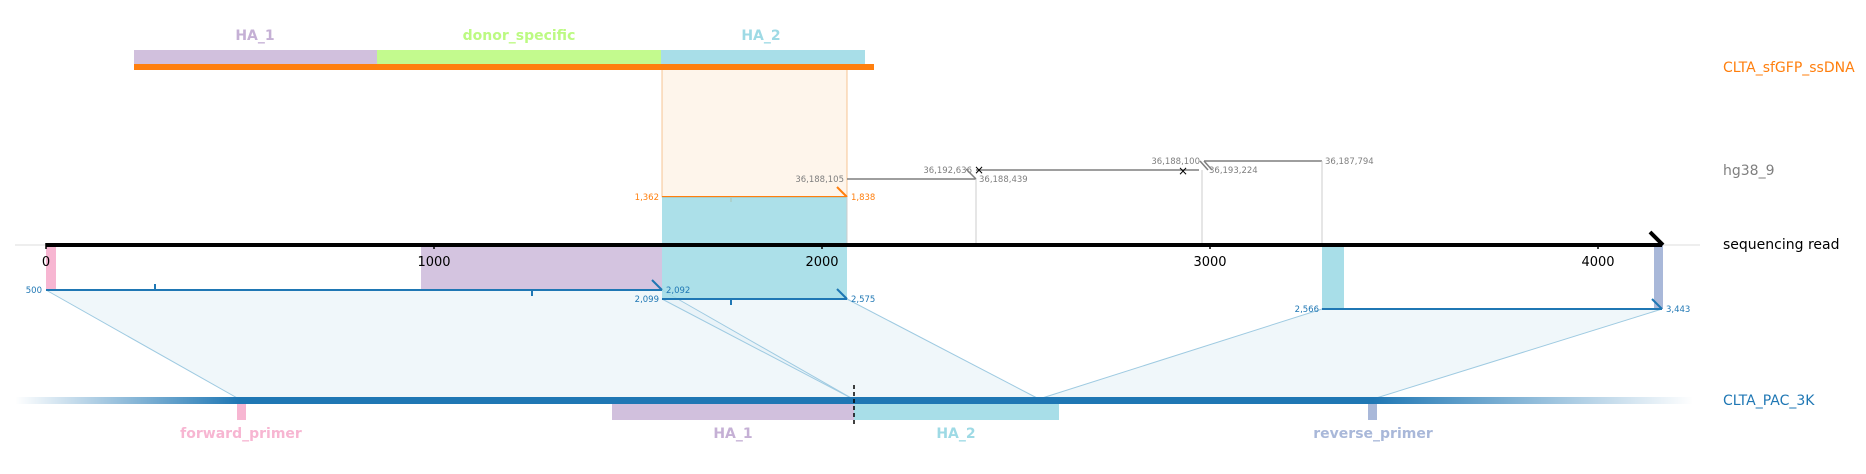 This screenshot has height=474, width=1866. What do you see at coordinates (1003, 180) in the screenshot?
I see `hg38-alignment-1-end: 36,188,439` at bounding box center [1003, 180].